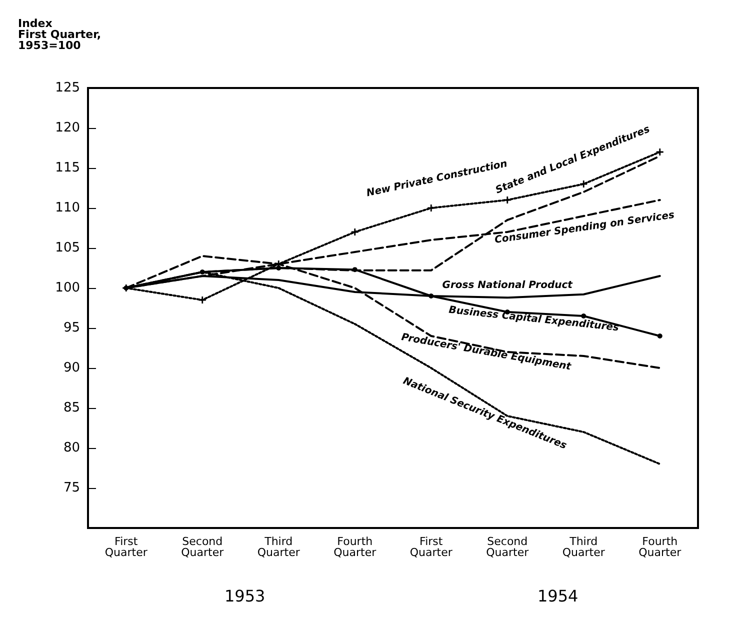 The width and height of the screenshot is (746, 621). Describe the element at coordinates (508, 286) in the screenshot. I see `series-label: Gross National Product` at that location.